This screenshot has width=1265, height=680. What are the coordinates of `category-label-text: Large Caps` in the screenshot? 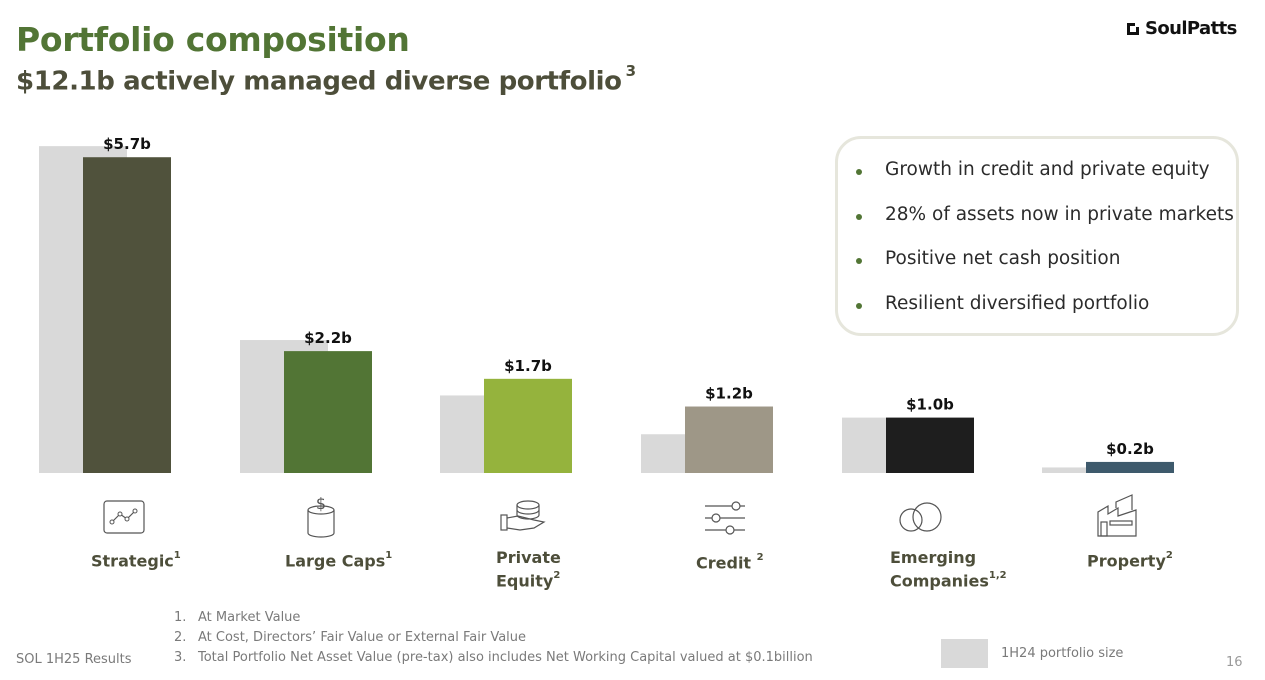 It's located at (335, 561).